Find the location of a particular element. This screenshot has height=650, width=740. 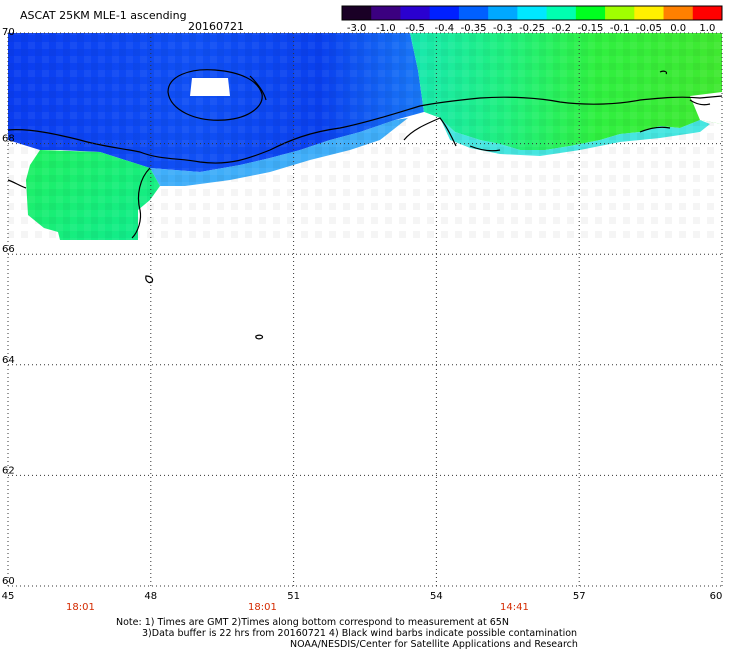

land-mask-kolguev is located at coordinates (210, 87).